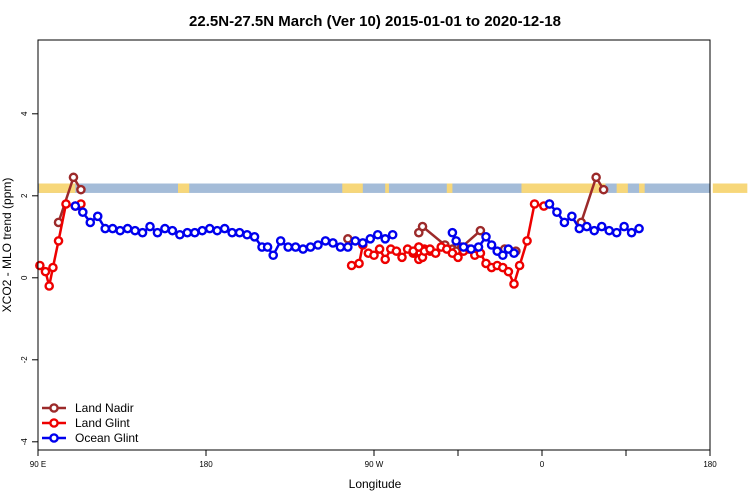 The width and height of the screenshot is (750, 500). What do you see at coordinates (357, 230) in the screenshot?
I see `series-ocean-glint` at bounding box center [357, 230].